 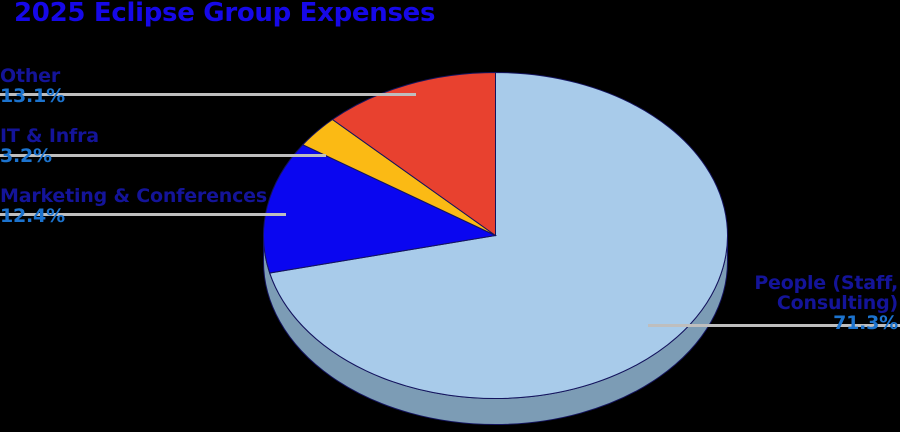 What do you see at coordinates (774, 325) in the screenshot?
I see `leader-line-people` at bounding box center [774, 325].